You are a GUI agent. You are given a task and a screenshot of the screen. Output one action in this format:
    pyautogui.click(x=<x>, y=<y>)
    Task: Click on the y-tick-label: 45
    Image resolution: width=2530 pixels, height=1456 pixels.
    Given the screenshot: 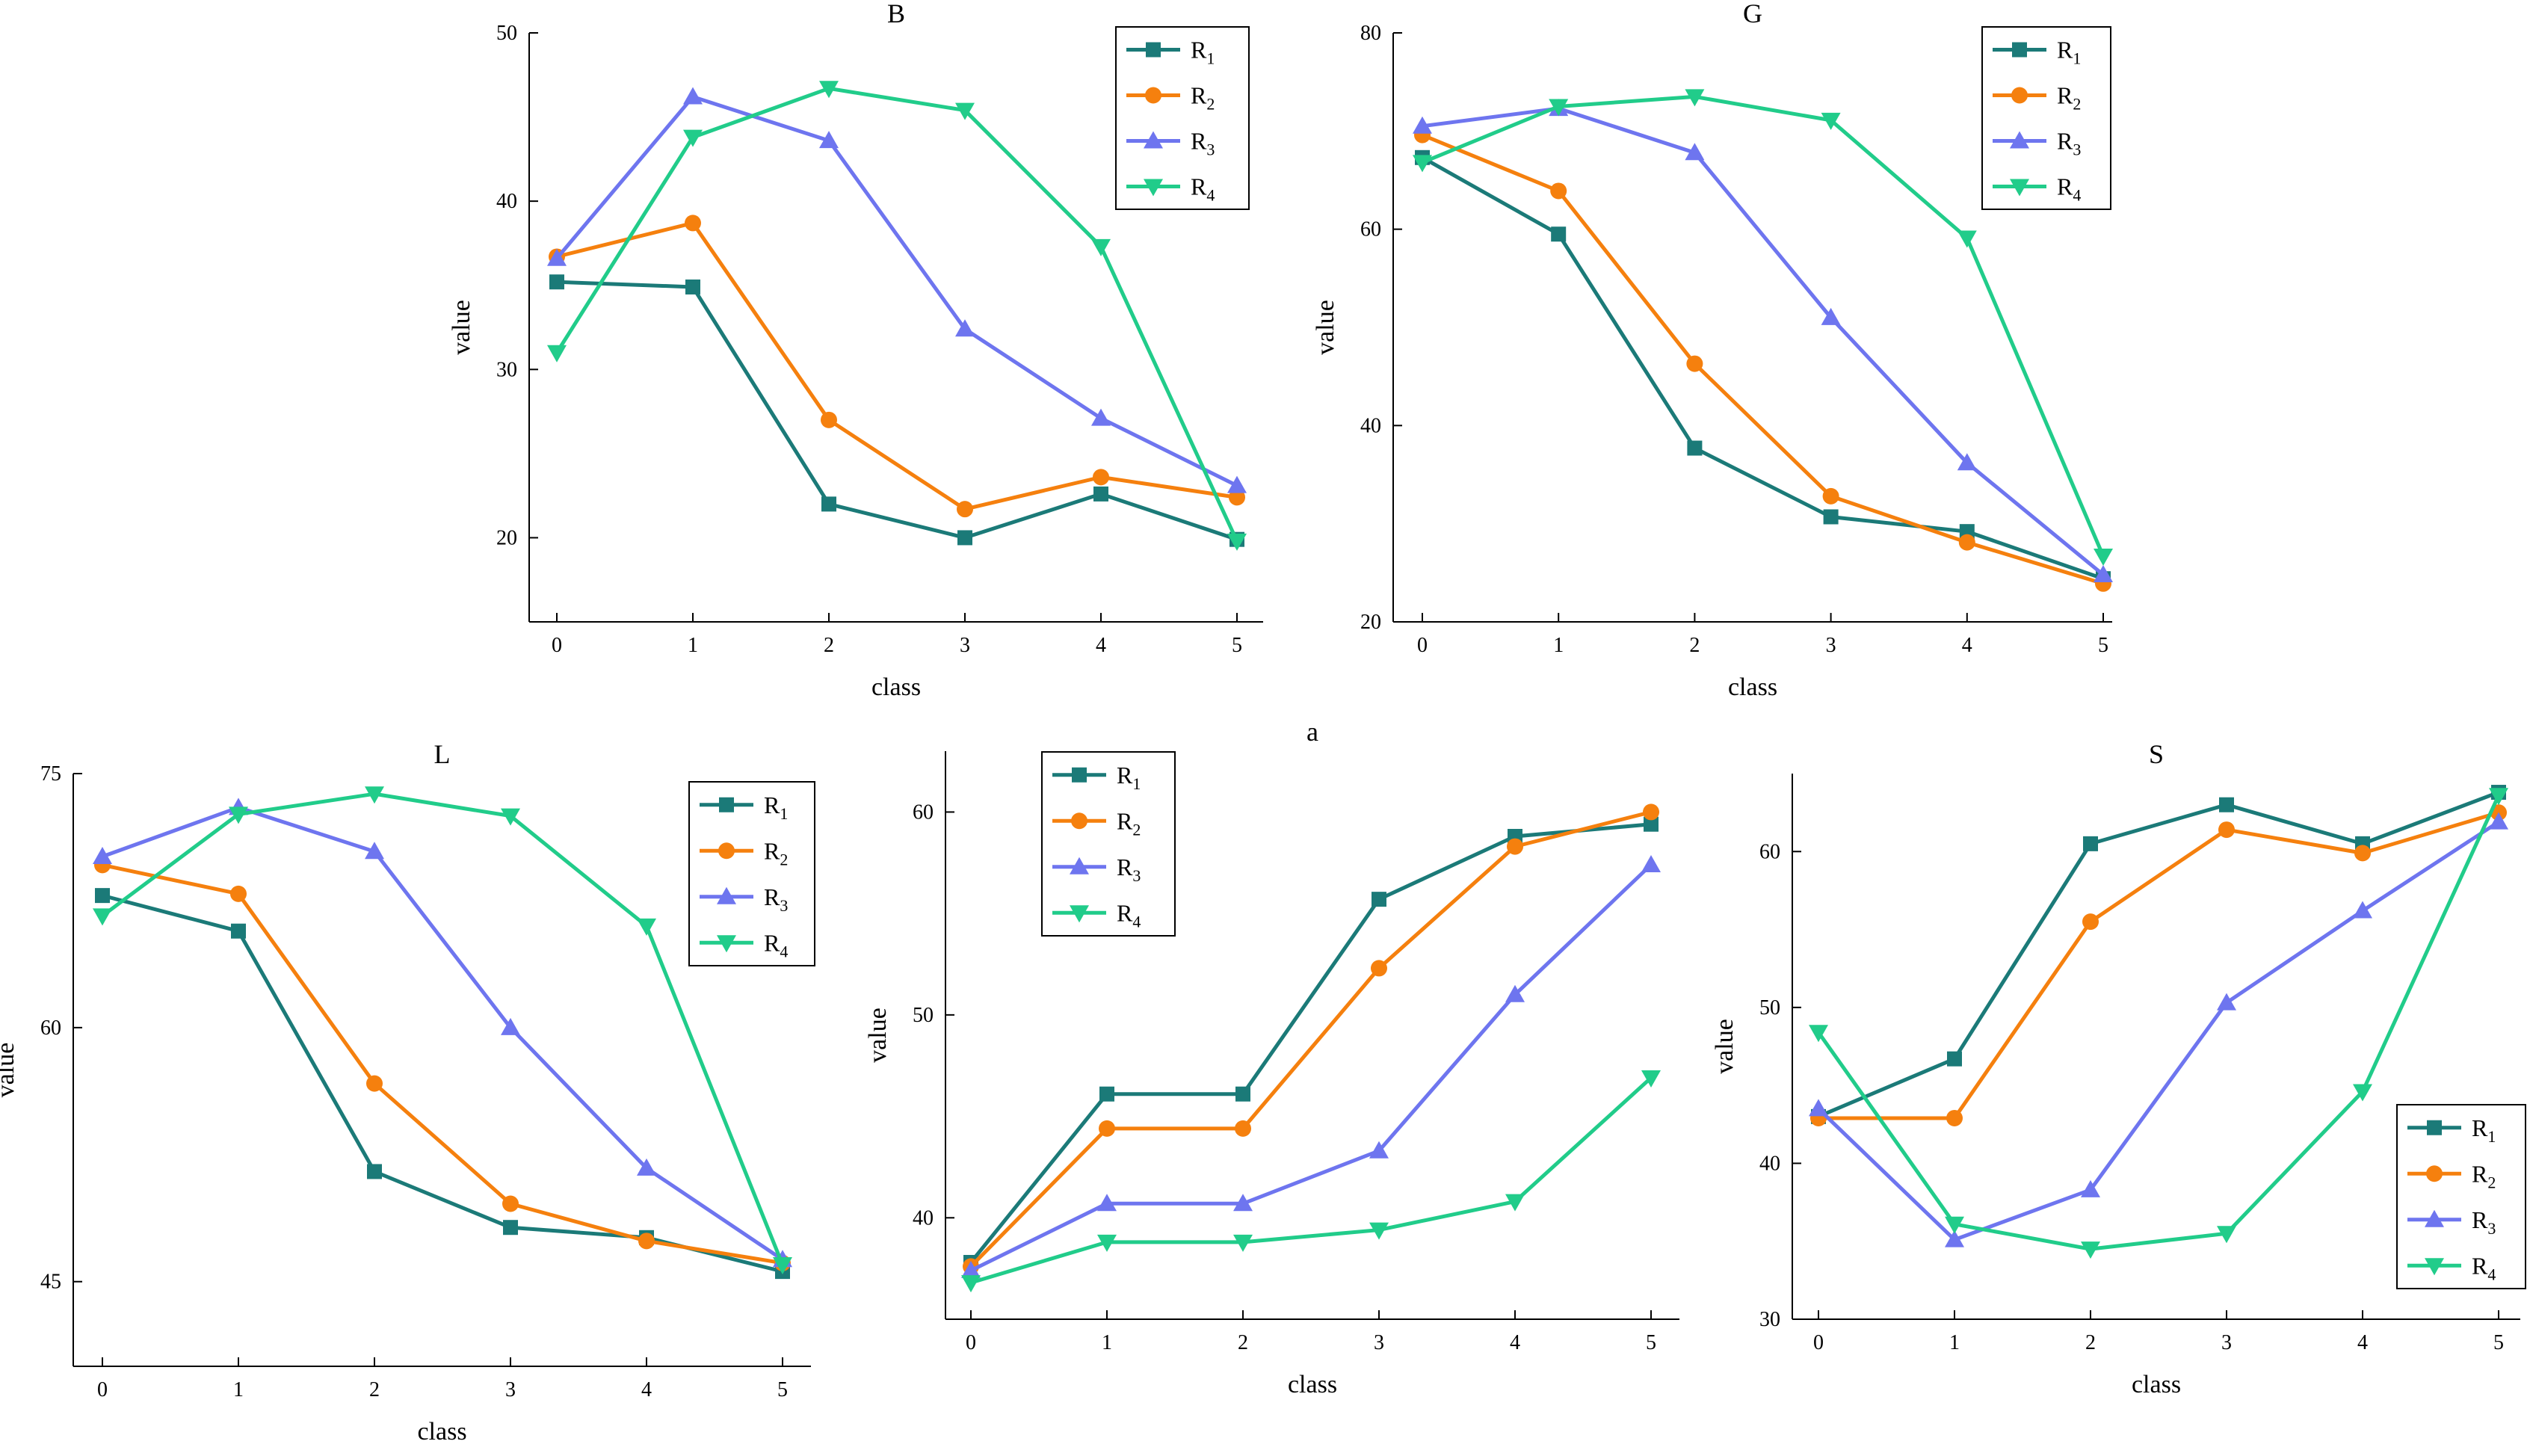 What is the action you would take?
    pyautogui.click(x=50, y=1282)
    